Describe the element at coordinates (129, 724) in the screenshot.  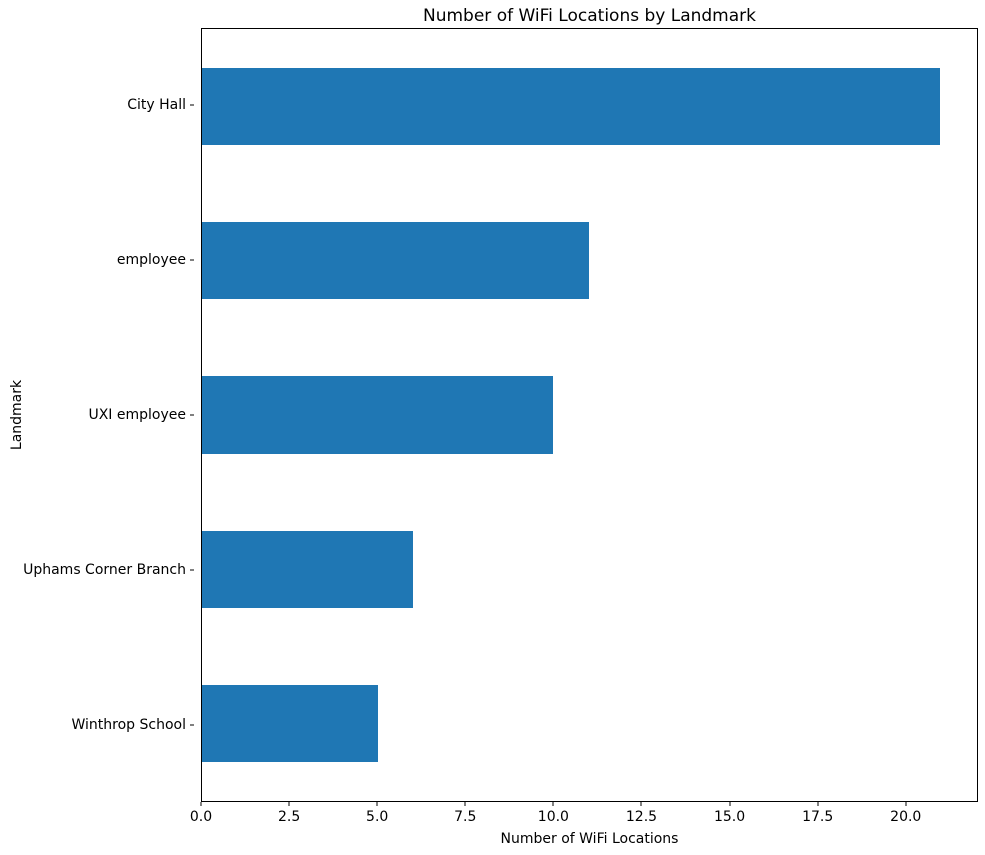
I see `ytick-label: Winthrop School` at that location.